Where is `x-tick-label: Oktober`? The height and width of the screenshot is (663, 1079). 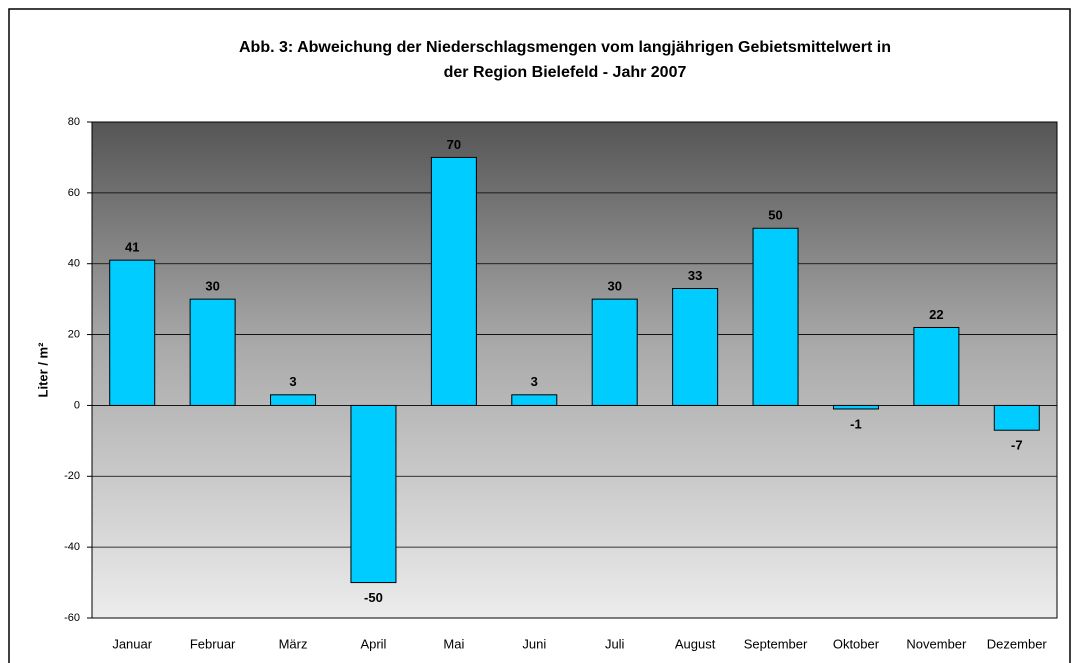 x-tick-label: Oktober is located at coordinates (856, 643).